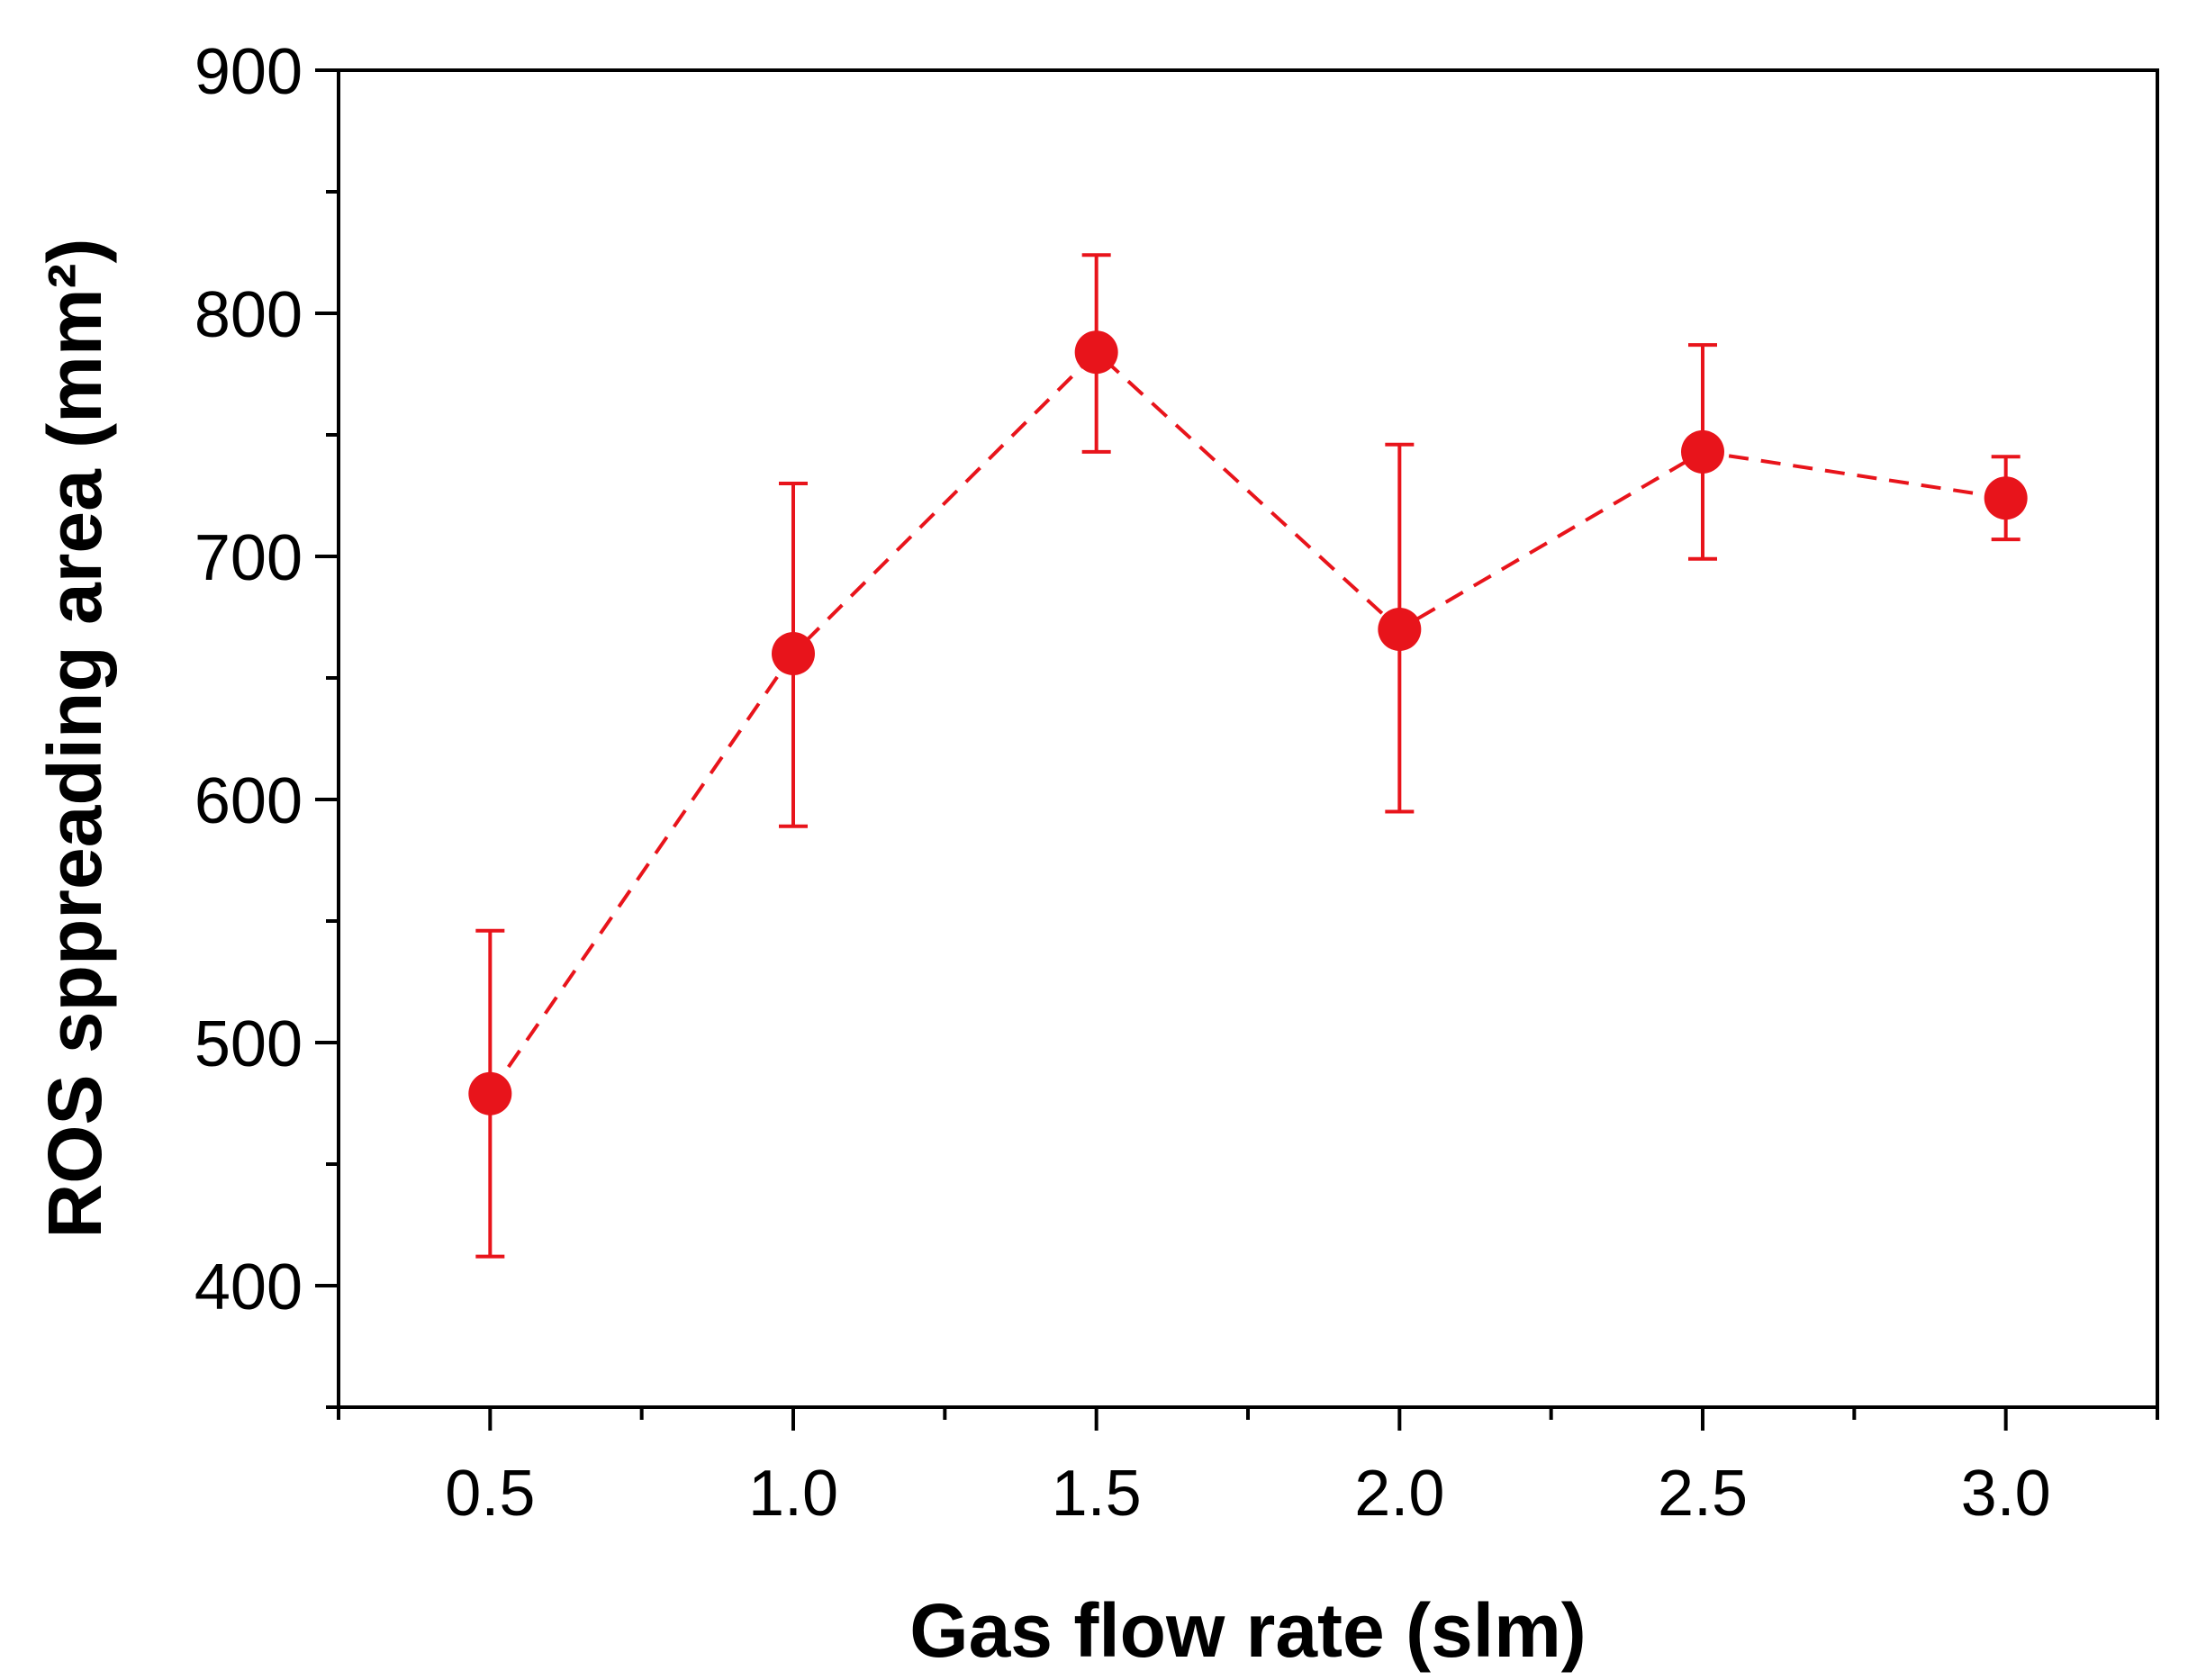  Describe the element at coordinates (1248, 1631) in the screenshot. I see `x-axis-title: Gas flow rate (slm)` at that location.